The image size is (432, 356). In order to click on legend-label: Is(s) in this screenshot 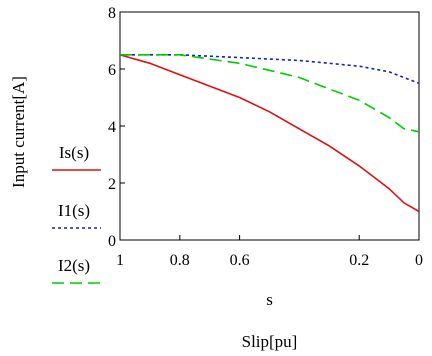, I will do `click(74, 152)`.